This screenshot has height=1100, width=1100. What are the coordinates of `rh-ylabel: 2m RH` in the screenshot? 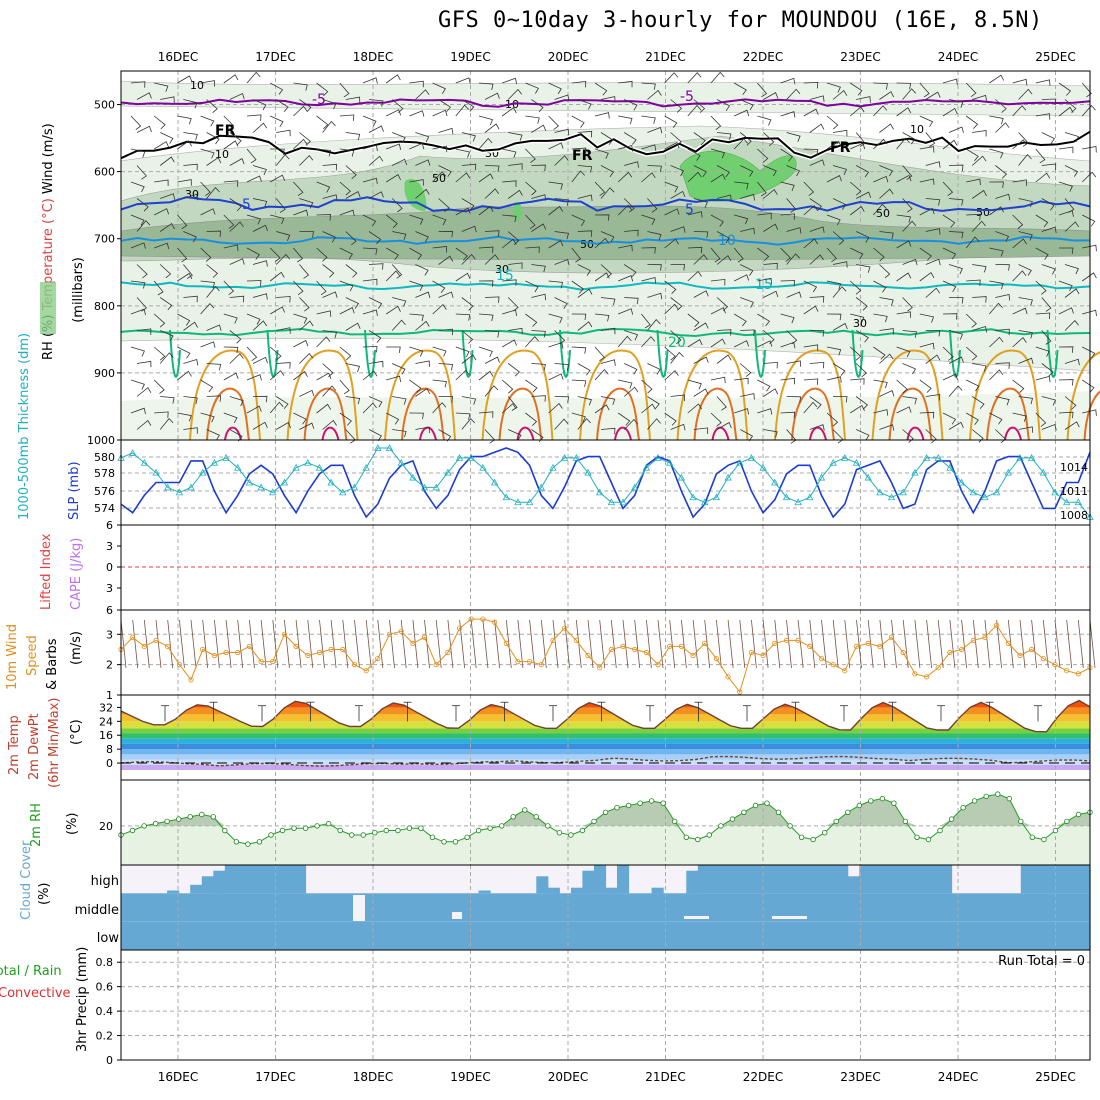 It's located at (36, 825).